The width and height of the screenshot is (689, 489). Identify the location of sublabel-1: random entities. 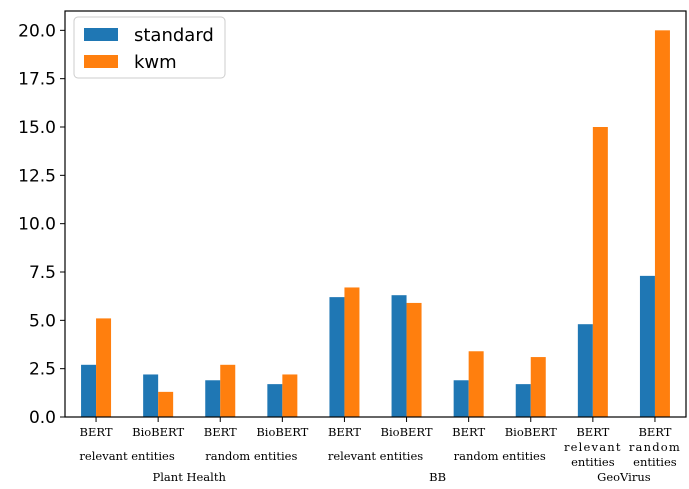
(251, 456).